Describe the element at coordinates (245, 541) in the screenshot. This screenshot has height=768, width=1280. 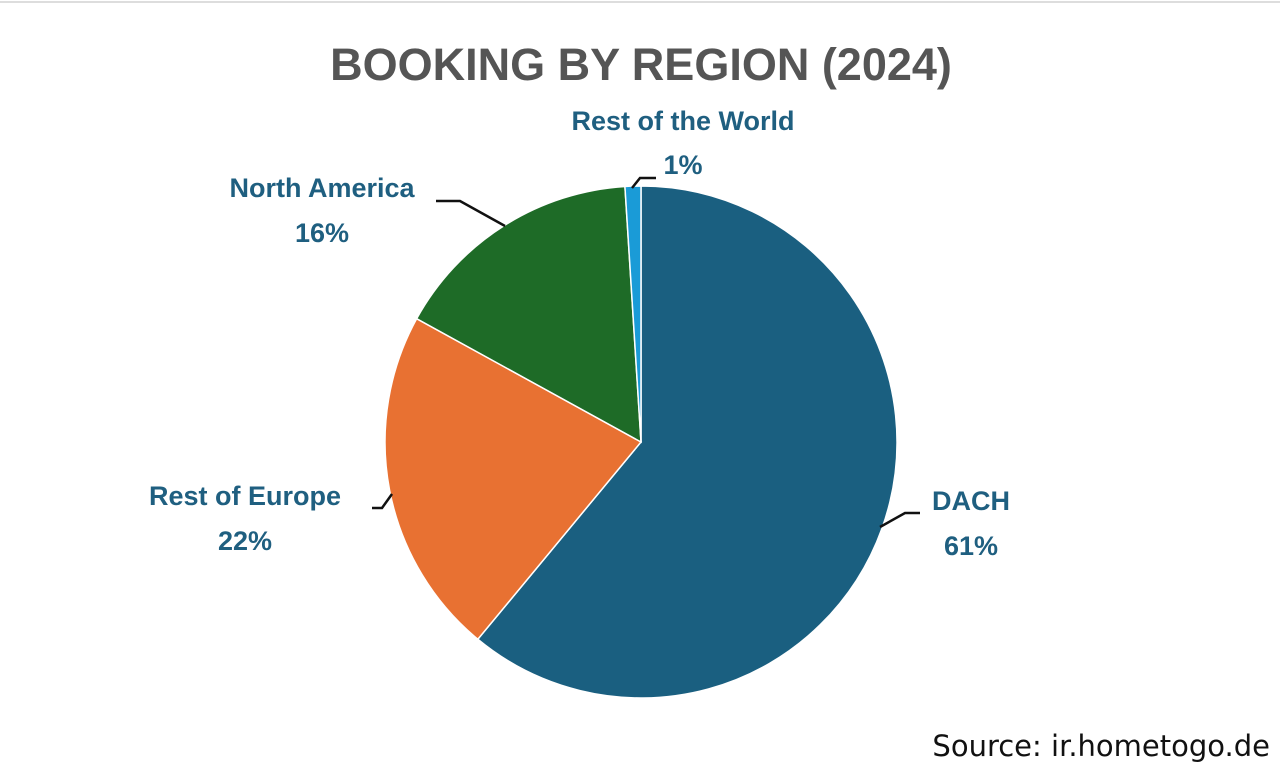
I see `slice-value-label: 22%` at that location.